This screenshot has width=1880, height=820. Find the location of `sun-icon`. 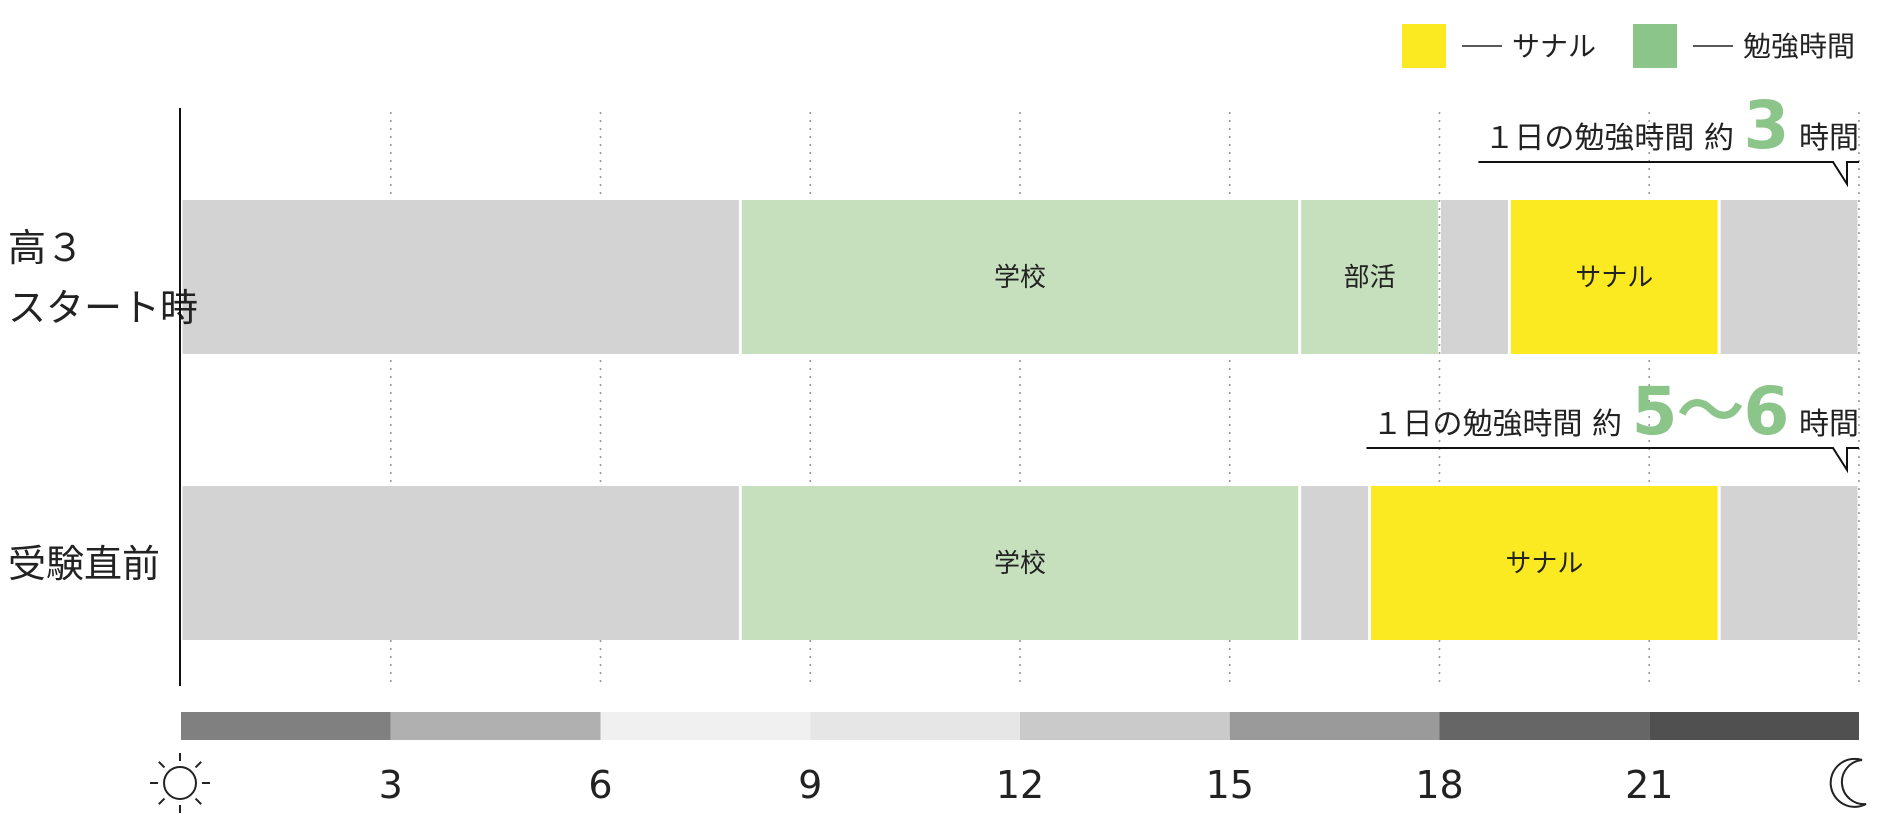

sun-icon is located at coordinates (180, 783).